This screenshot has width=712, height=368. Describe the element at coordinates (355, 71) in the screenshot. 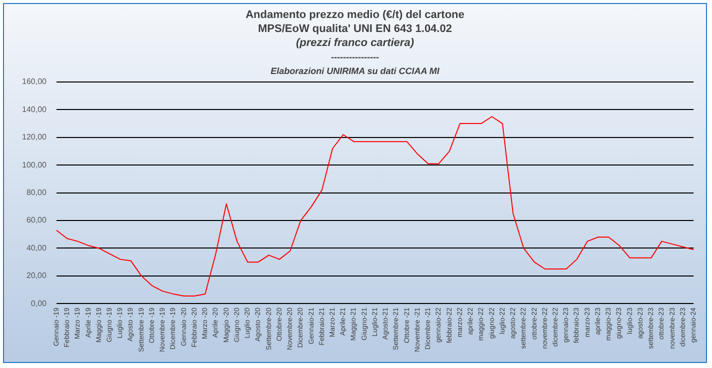

I see `text: Elaborazioni UNIRIMA su dati CCIAA MI` at that location.